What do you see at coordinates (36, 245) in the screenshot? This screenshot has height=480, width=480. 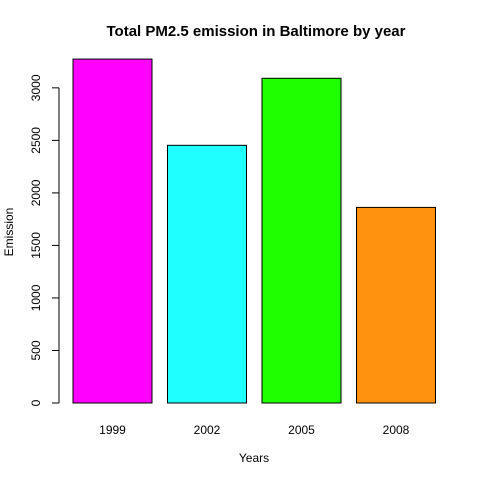 I see `y-tick-label-1500: 1500` at bounding box center [36, 245].